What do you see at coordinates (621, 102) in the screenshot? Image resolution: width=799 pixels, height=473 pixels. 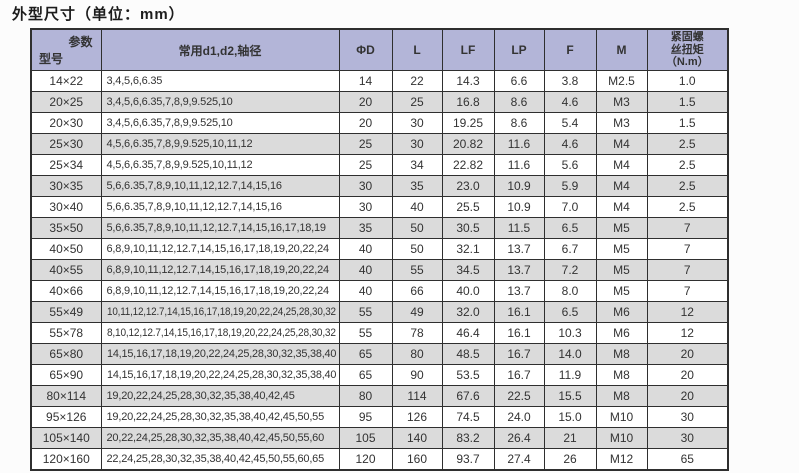 I see `cell-m: M3` at bounding box center [621, 102].